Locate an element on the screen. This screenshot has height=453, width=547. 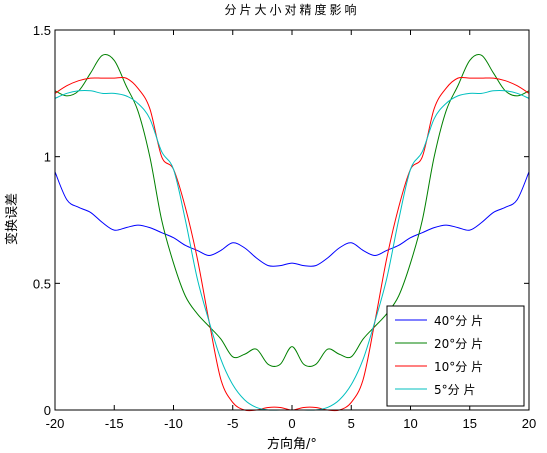
x-tick-label: -20 is located at coordinates (55, 423).